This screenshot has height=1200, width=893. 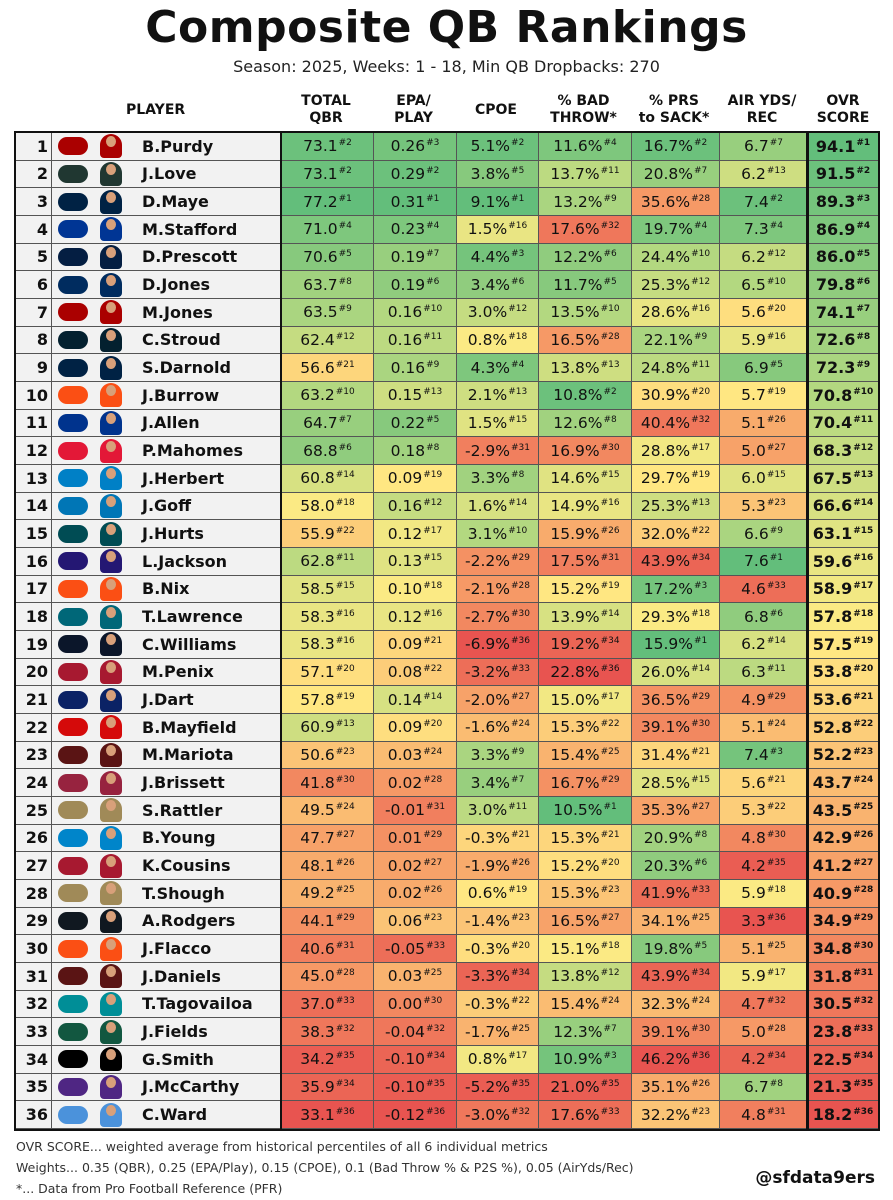 I want to click on rank-cell: 27, so click(x=34, y=865).